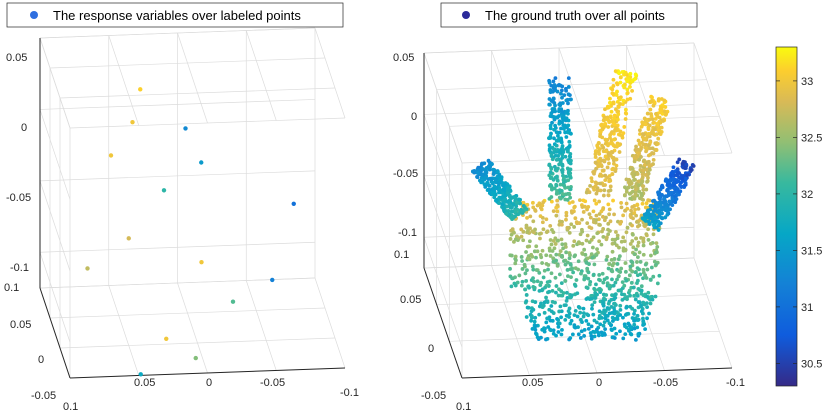  I want to click on left-z-tick: 0.05, so click(16, 58).